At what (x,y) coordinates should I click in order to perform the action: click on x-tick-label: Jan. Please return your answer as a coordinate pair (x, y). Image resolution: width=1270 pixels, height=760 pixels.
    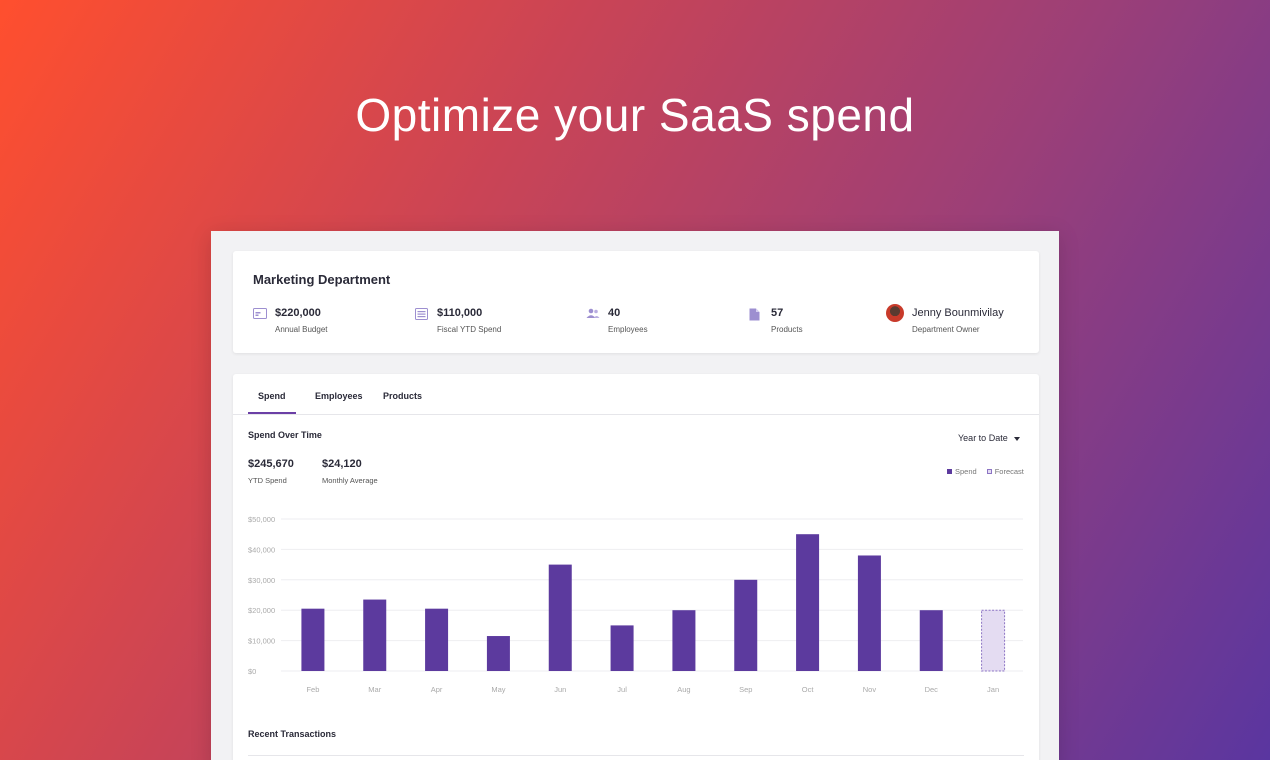
    Looking at the image, I should click on (993, 689).